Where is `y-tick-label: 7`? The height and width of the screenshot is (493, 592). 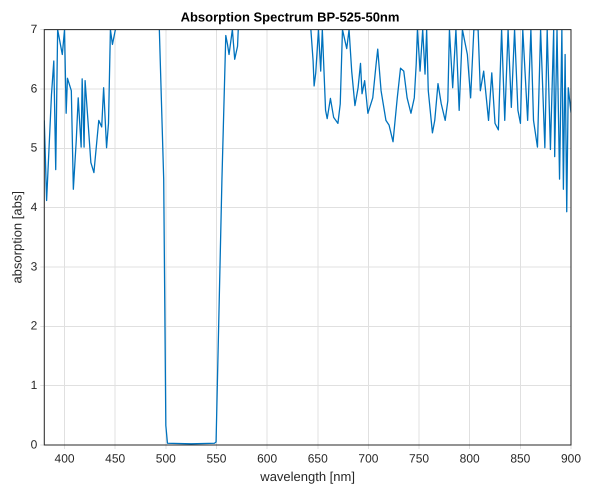 y-tick-label: 7 is located at coordinates (34, 29).